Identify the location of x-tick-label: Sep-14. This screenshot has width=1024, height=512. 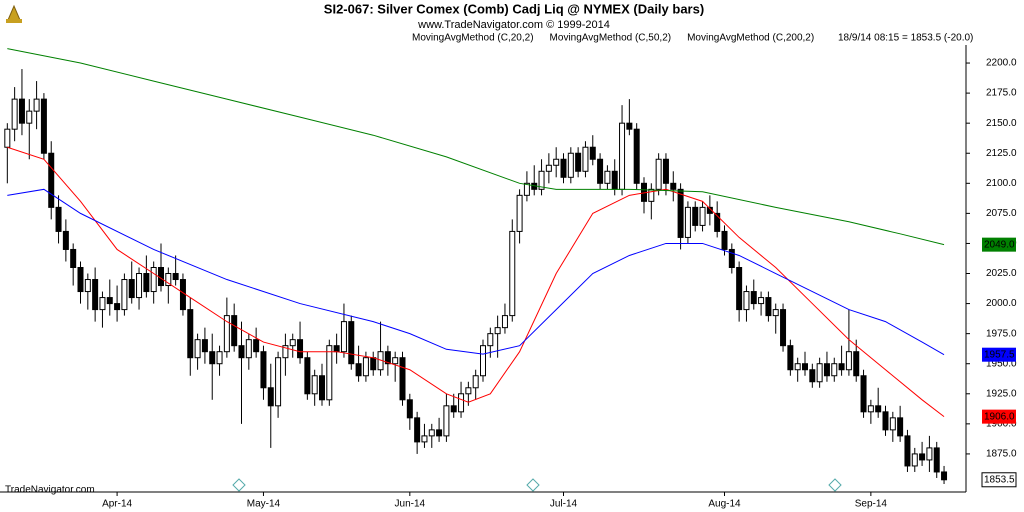
(871, 504).